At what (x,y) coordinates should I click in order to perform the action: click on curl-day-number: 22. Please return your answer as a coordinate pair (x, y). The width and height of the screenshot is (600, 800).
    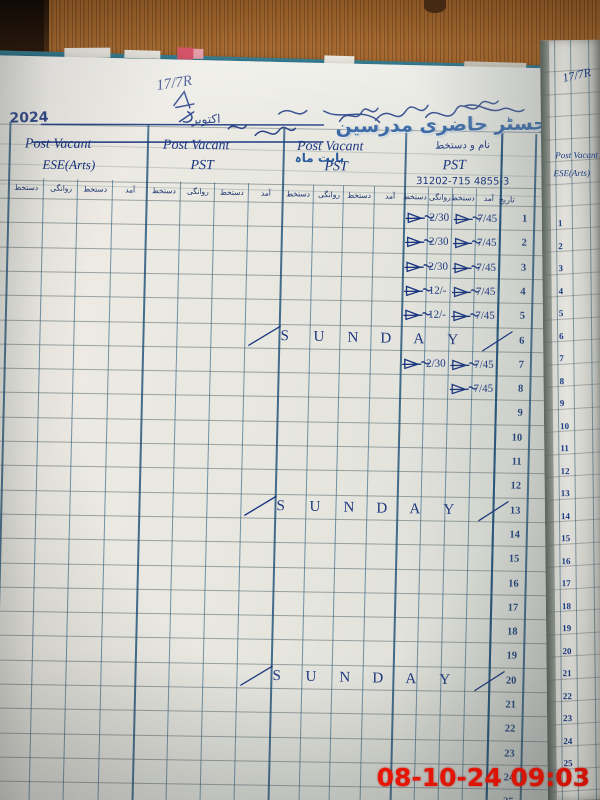
    Looking at the image, I should click on (567, 695).